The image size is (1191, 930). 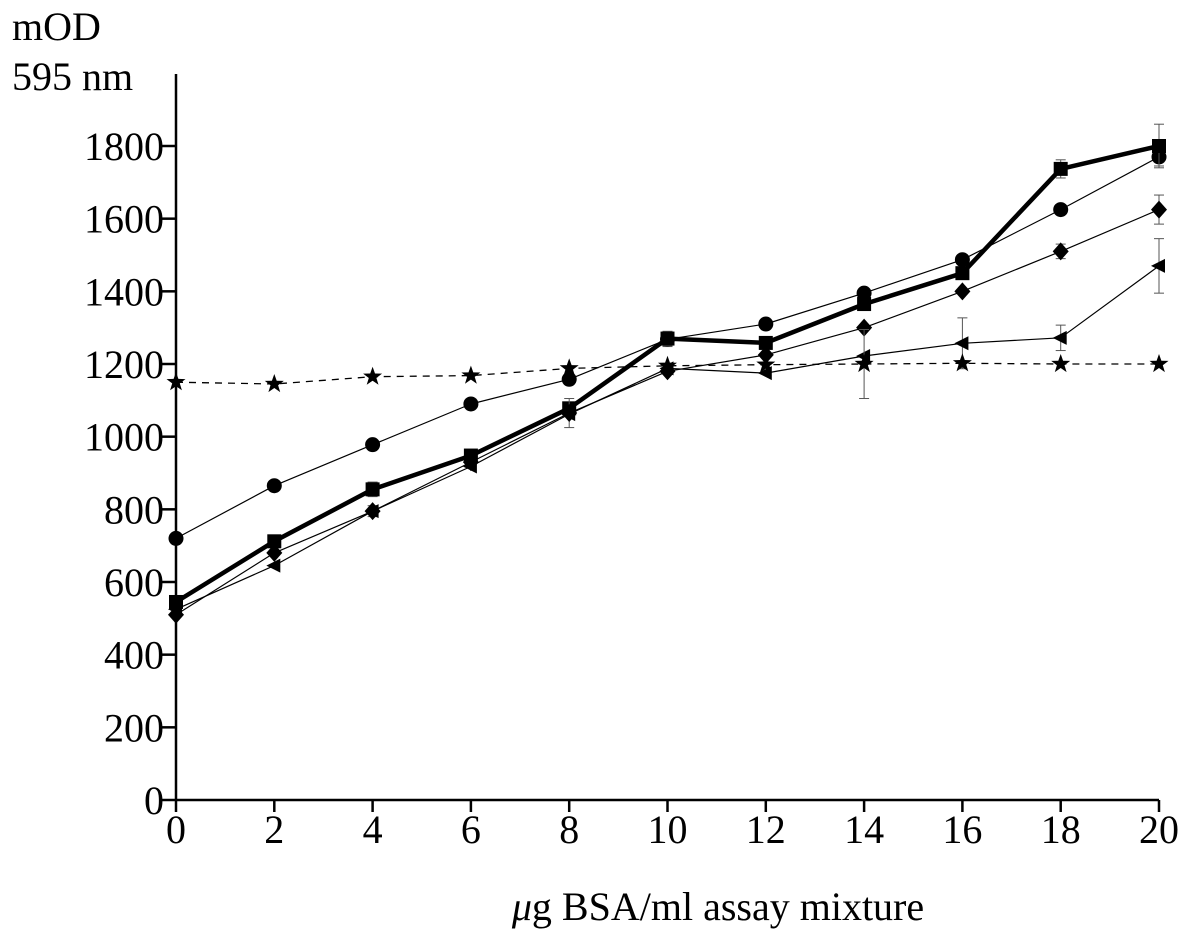 I want to click on y-tick-label: 400, so click(x=134, y=655).